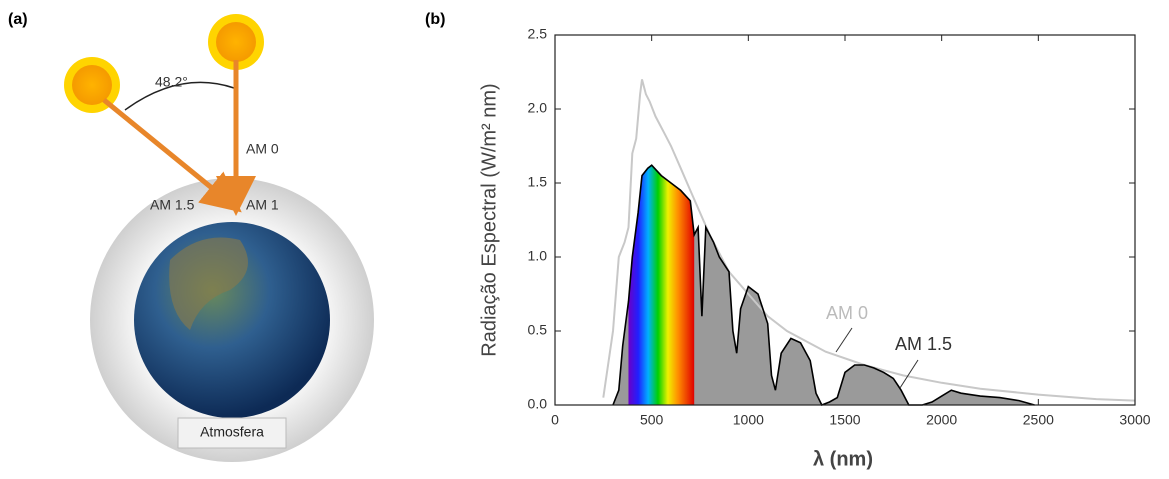  What do you see at coordinates (538, 182) in the screenshot?
I see `y-tick-label: 1.5` at bounding box center [538, 182].